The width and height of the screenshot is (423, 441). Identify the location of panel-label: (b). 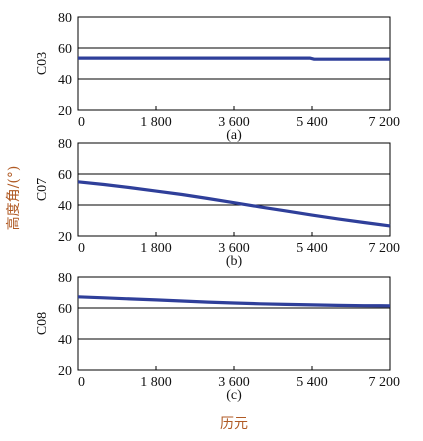
(234, 261).